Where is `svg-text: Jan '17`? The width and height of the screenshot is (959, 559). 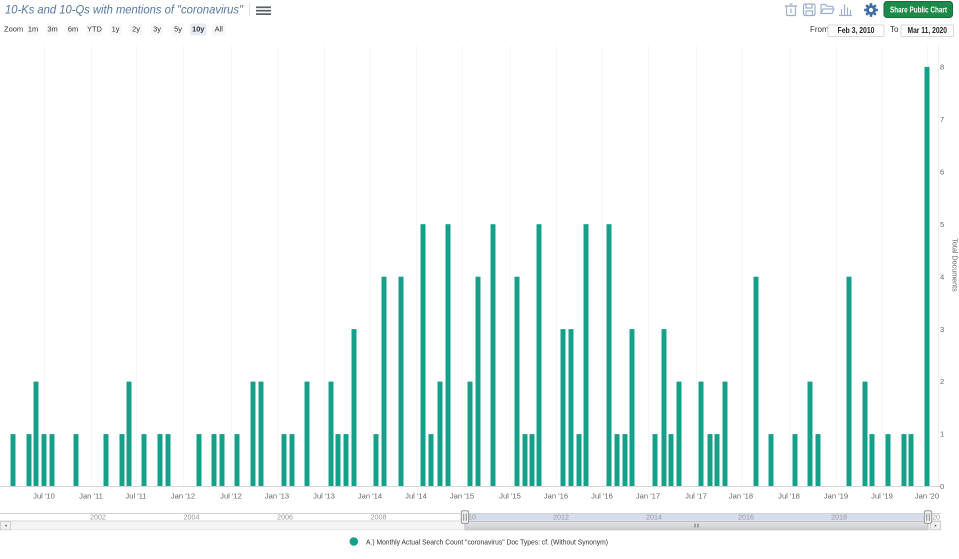 svg-text: Jan '17 is located at coordinates (648, 496).